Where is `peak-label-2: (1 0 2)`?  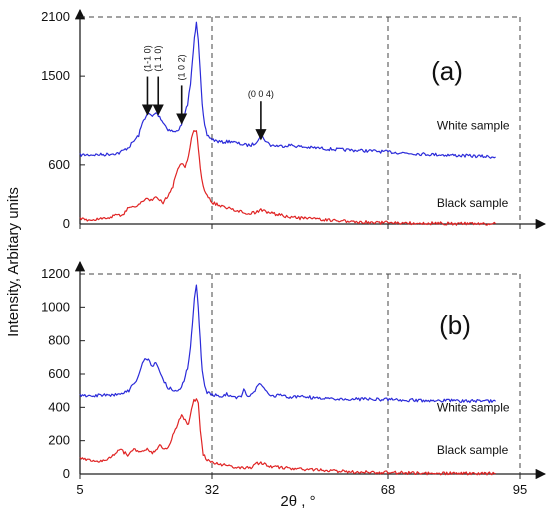 peak-label-2: (1 0 2) is located at coordinates (182, 67).